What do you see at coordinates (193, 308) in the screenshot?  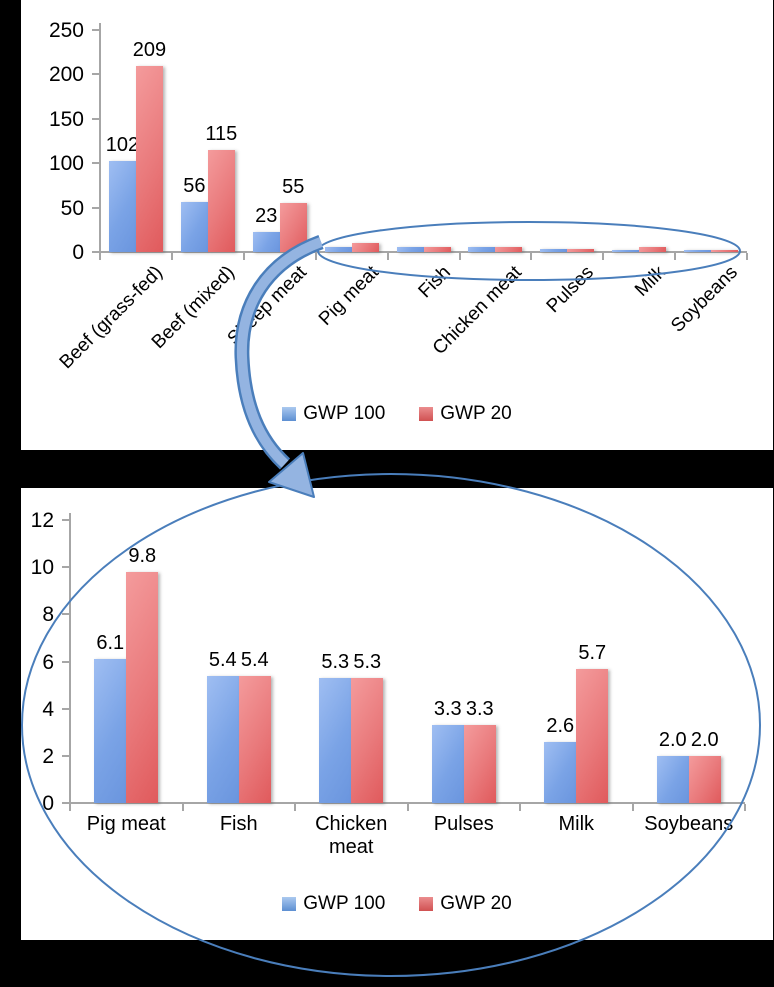 I see `category-label: Beef (mixed)` at bounding box center [193, 308].